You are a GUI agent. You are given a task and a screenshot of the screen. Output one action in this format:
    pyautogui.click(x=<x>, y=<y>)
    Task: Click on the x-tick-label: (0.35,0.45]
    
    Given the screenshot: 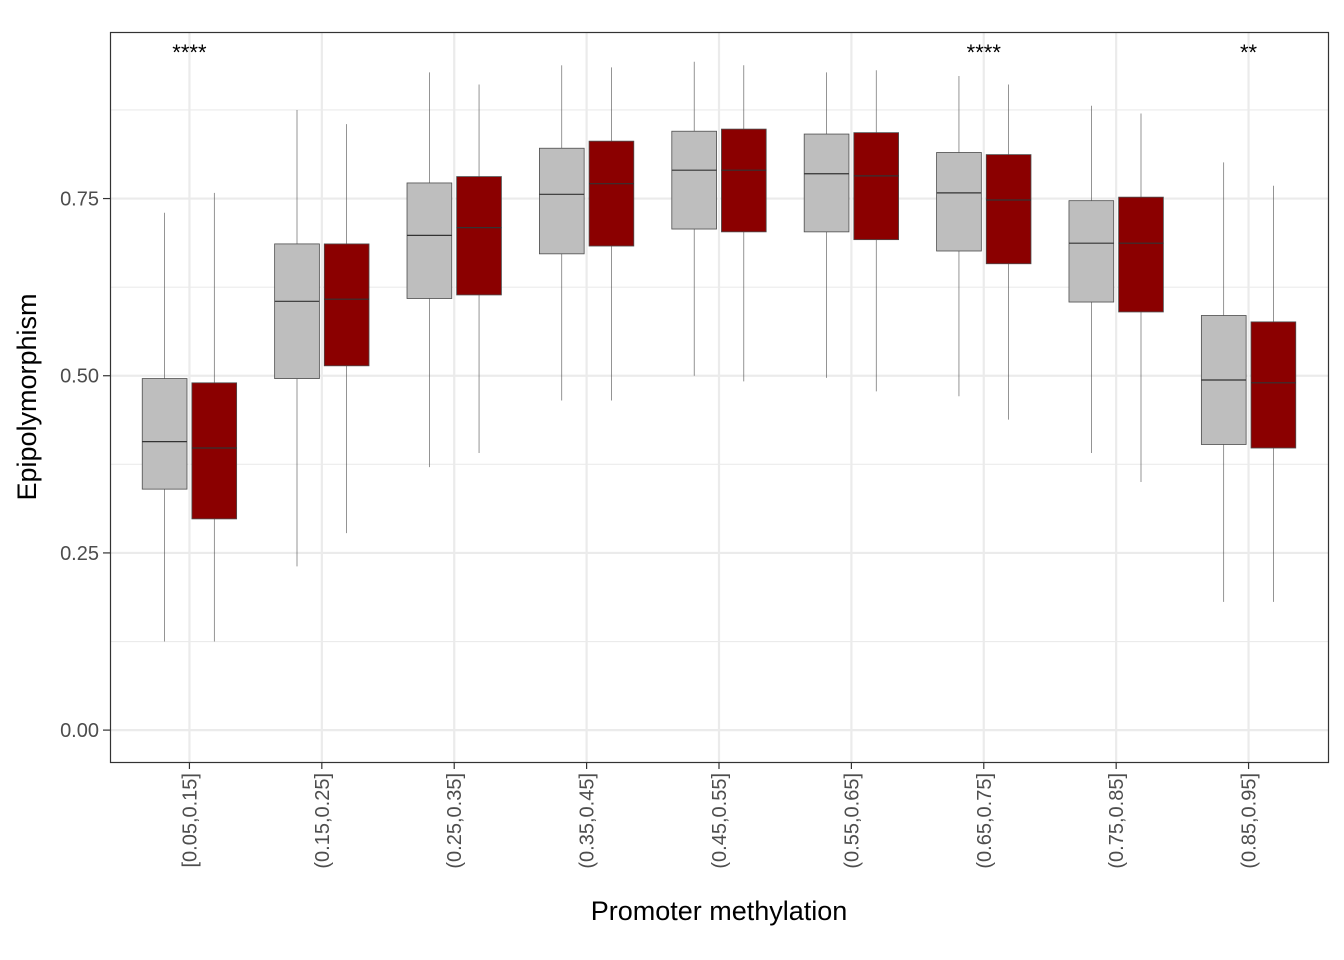 What is the action you would take?
    pyautogui.click(x=588, y=821)
    